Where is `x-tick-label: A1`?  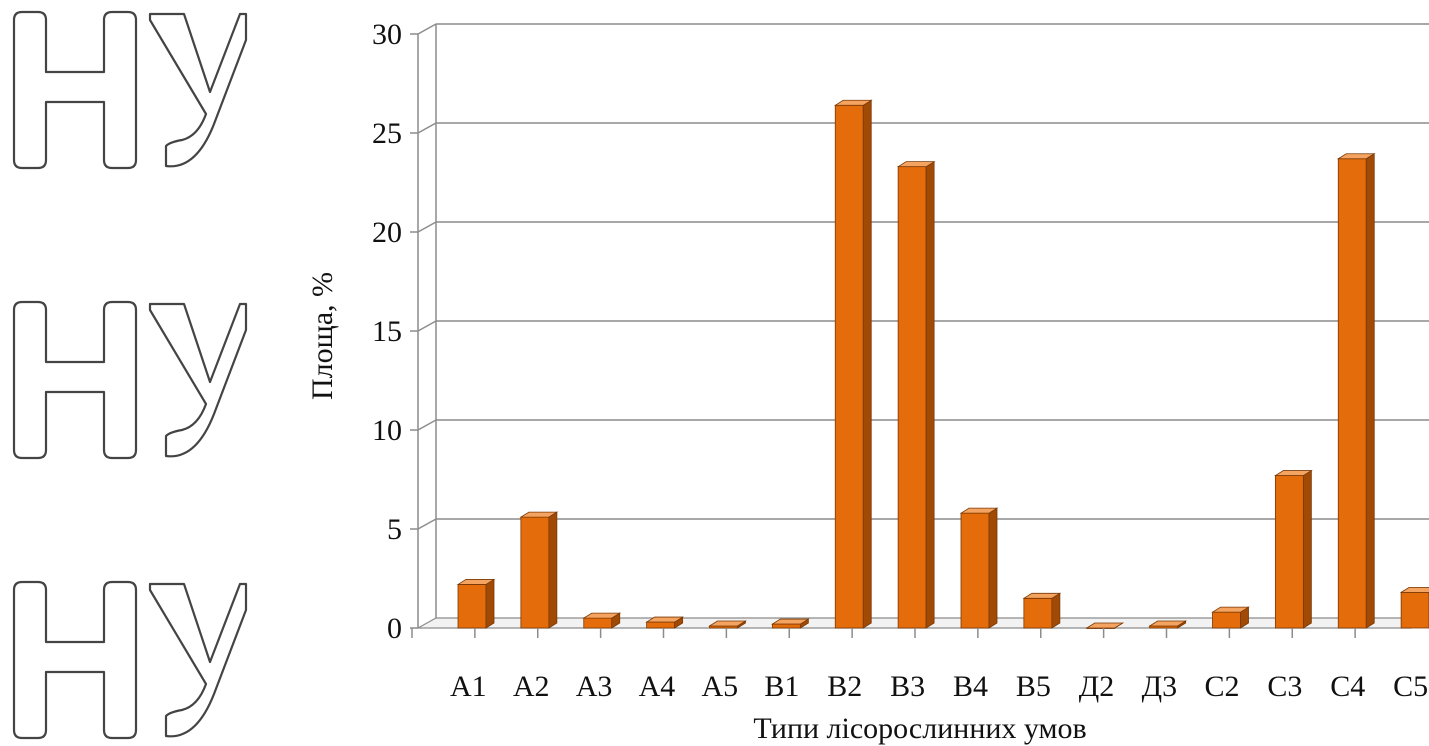 x-tick-label: A1 is located at coordinates (468, 686).